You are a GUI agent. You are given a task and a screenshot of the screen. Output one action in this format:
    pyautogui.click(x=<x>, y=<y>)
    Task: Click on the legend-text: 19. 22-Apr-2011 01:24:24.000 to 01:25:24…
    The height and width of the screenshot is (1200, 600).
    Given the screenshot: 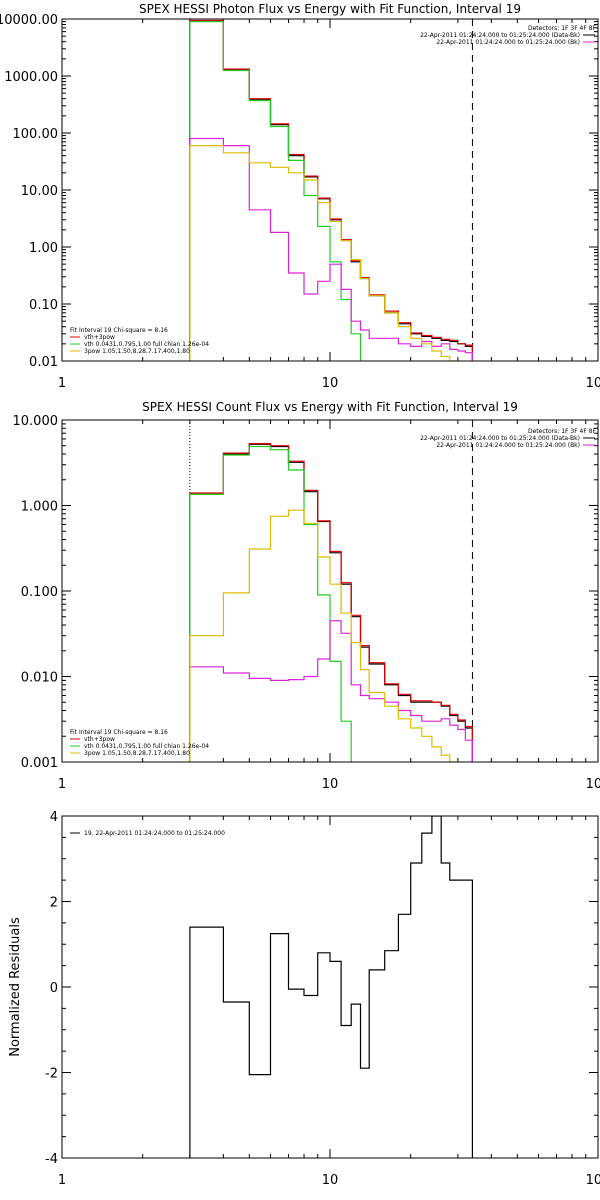 What is the action you would take?
    pyautogui.click(x=154, y=833)
    